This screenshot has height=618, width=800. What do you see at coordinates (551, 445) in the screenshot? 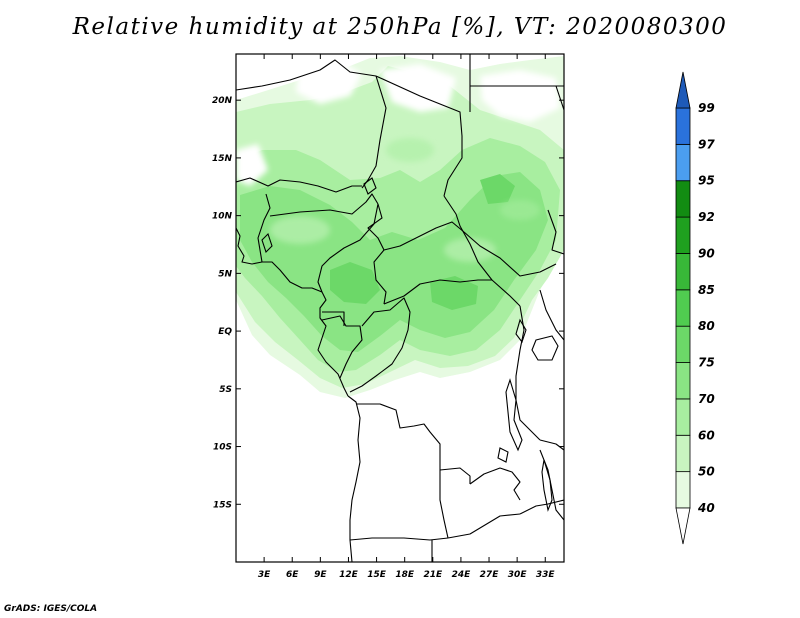
I see `border-tanzania` at bounding box center [551, 445].